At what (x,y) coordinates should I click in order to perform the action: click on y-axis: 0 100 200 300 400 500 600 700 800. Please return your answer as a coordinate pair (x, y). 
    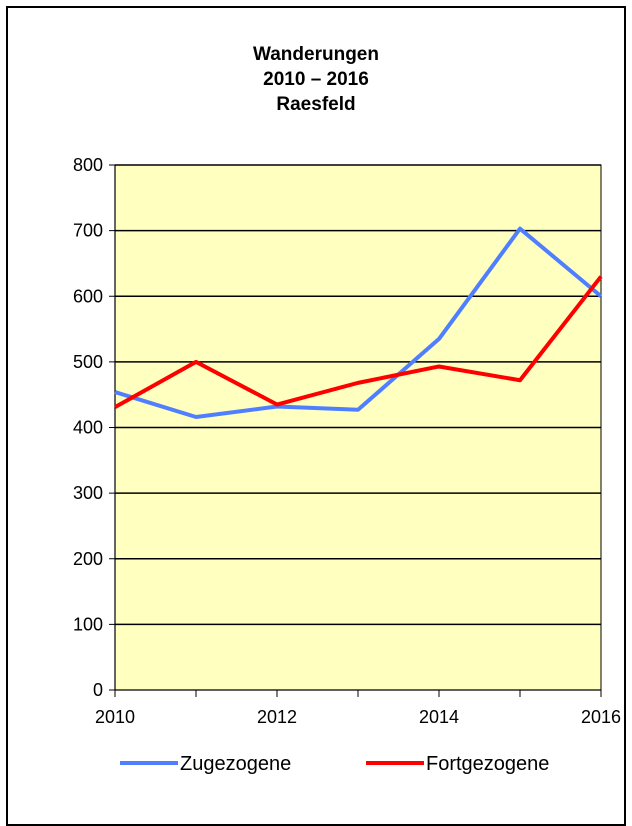
    Looking at the image, I should click on (94, 427).